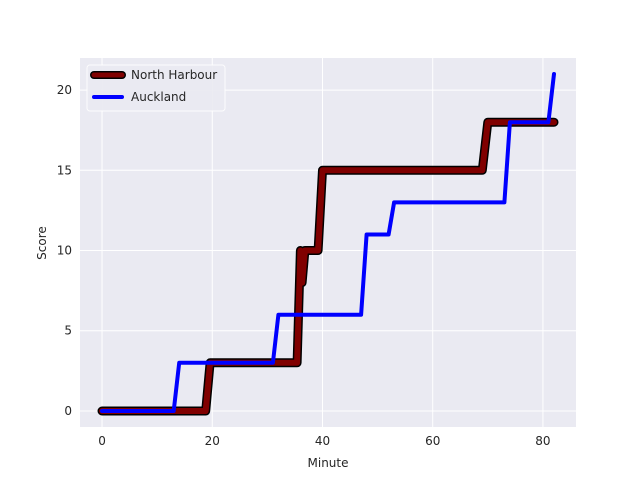 This screenshot has width=640, height=480. What do you see at coordinates (542, 441) in the screenshot?
I see `x-tick-label: 80` at bounding box center [542, 441].